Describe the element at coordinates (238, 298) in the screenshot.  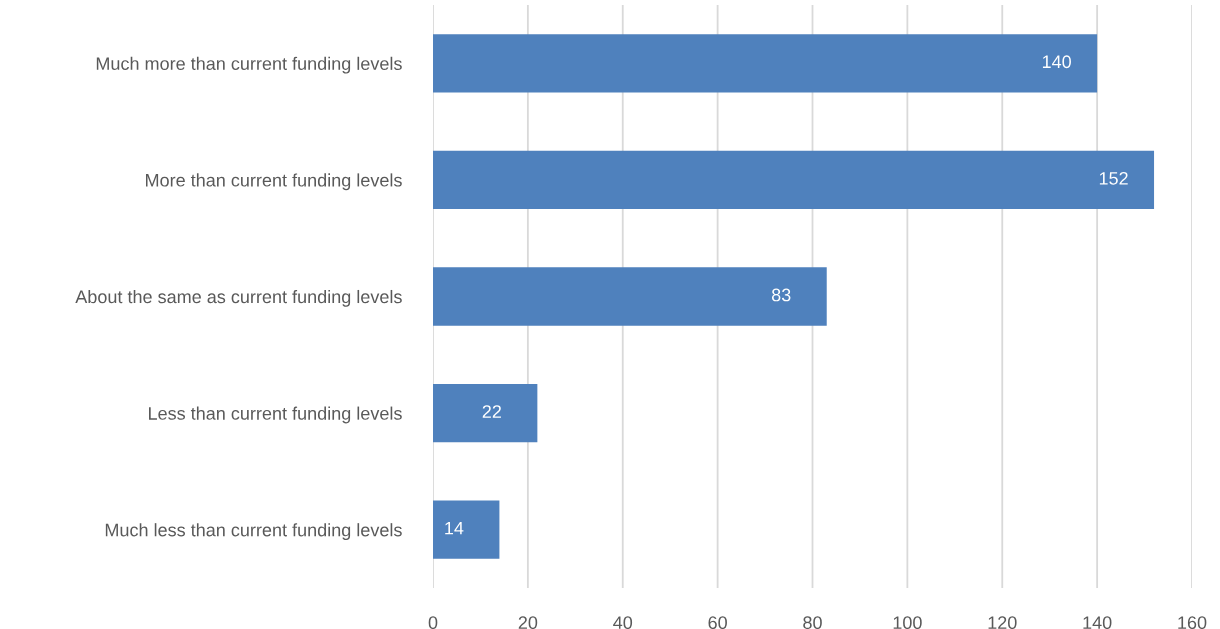
I see `y-tick-label: About the same as current funding levels` at that location.